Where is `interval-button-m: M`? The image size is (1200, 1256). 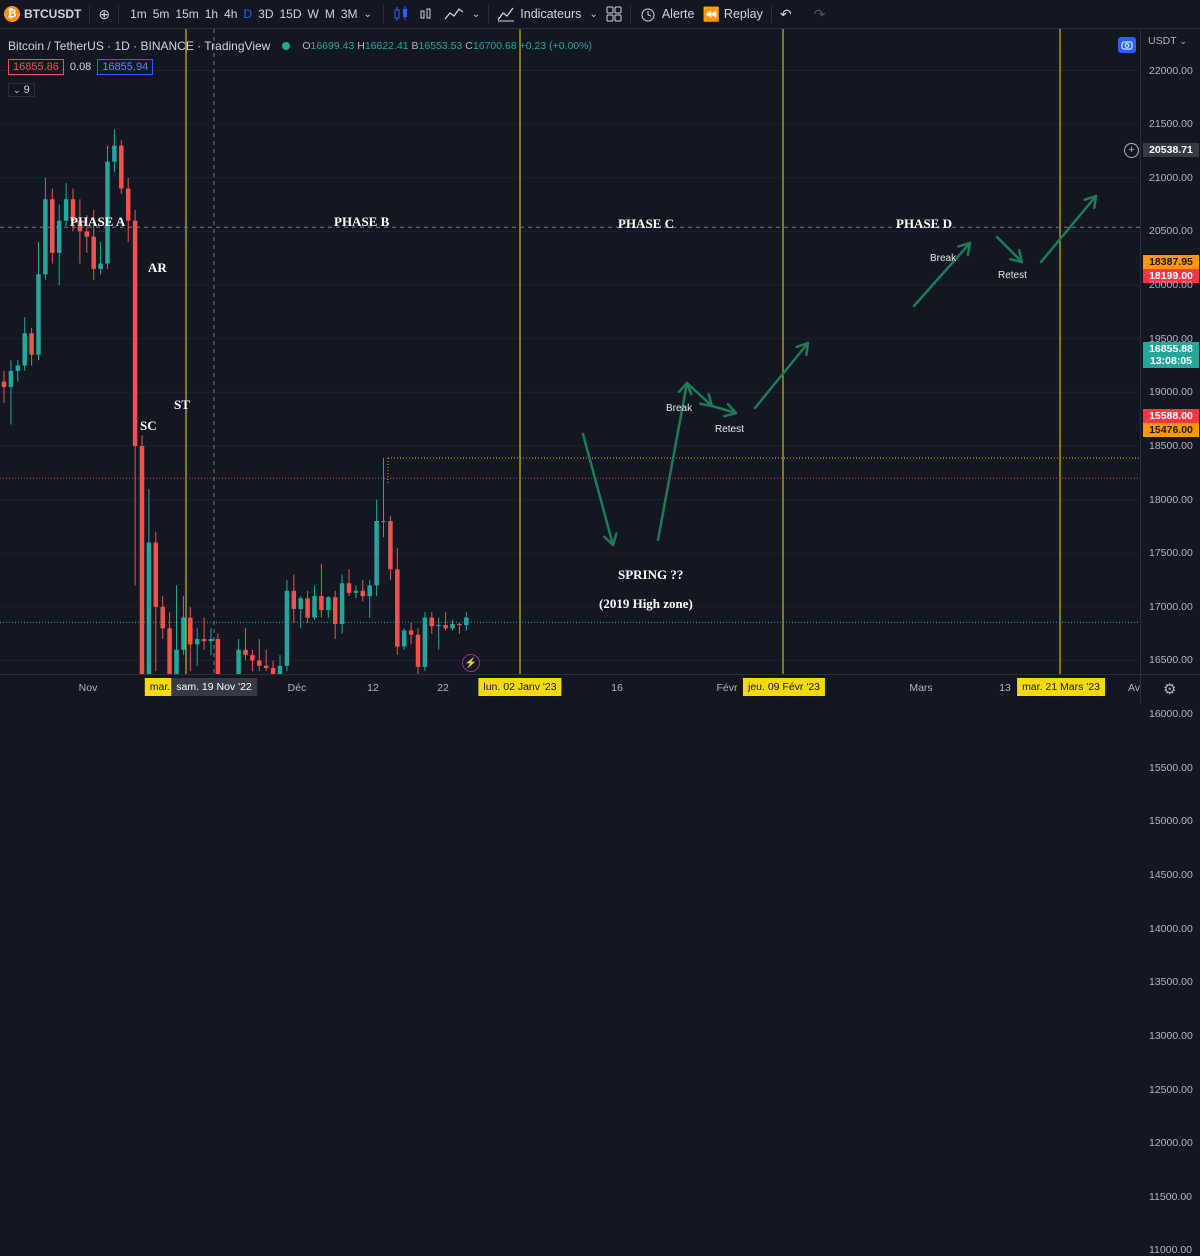 interval-button-m: M is located at coordinates (329, 14).